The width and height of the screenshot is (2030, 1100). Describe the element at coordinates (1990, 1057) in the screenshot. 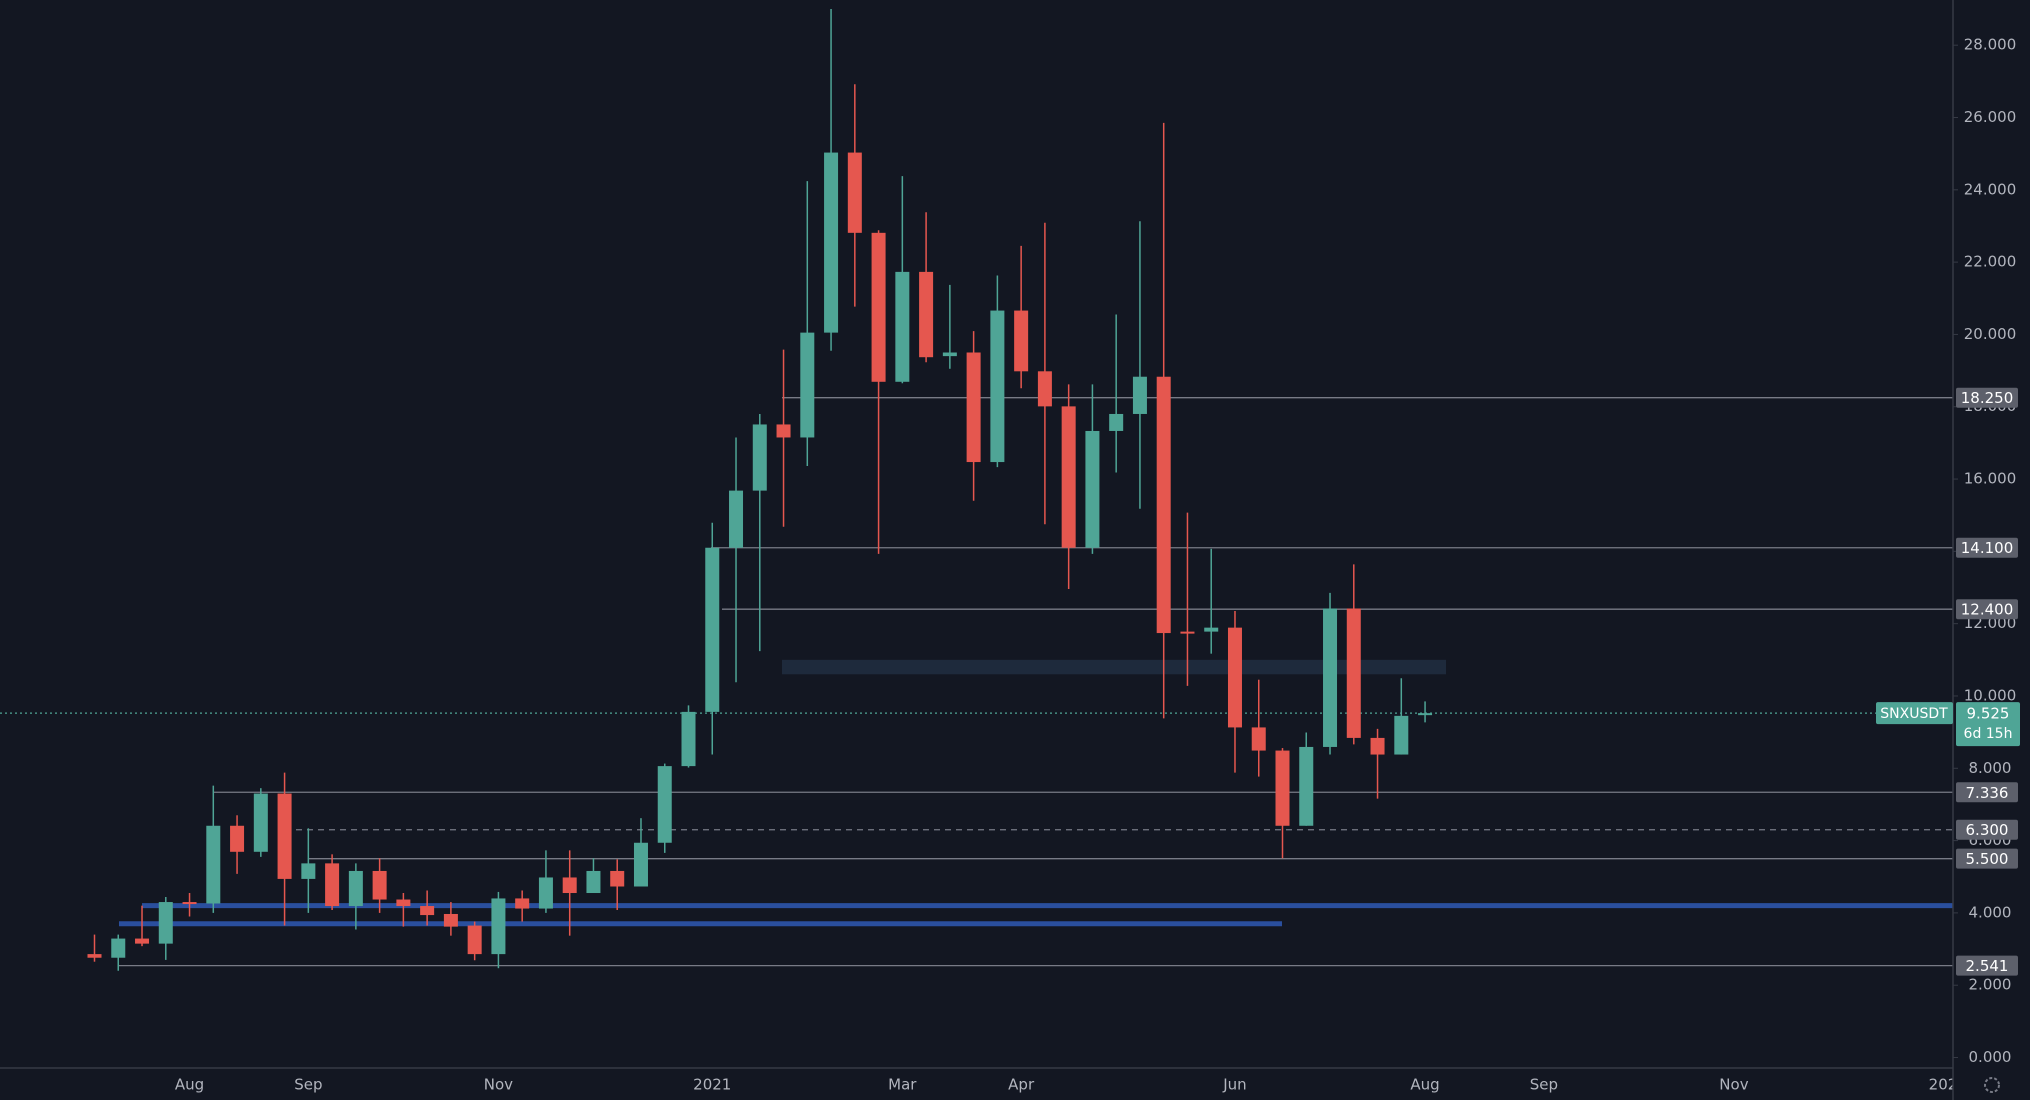

I see `y-tick-label: 0.000` at that location.